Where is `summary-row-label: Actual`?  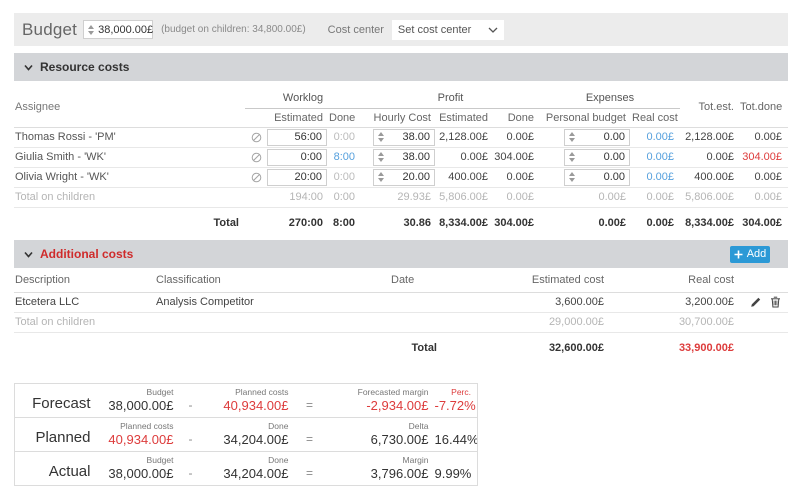
summary-row-label: Actual is located at coordinates (69, 471).